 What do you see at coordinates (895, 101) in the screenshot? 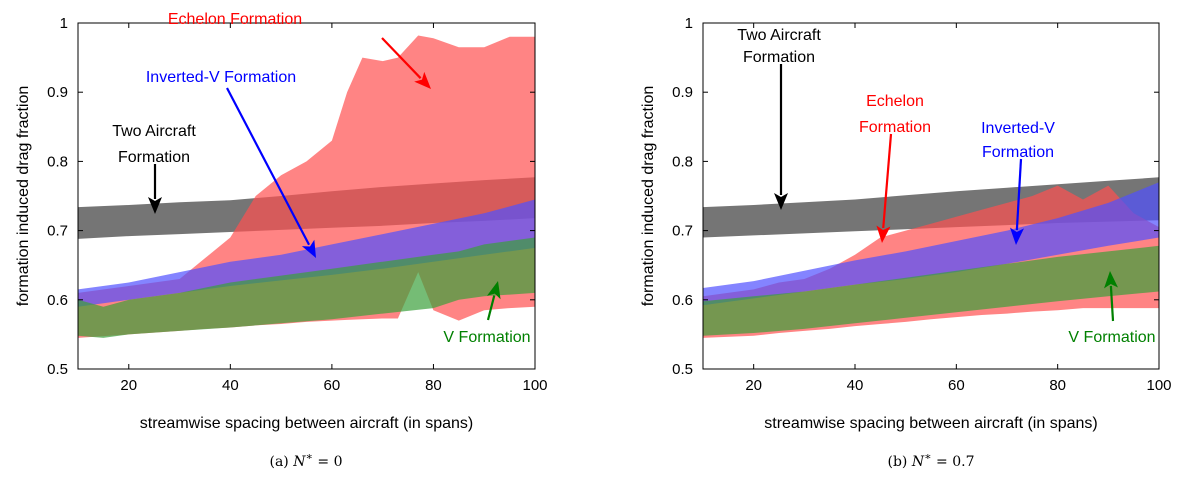
I see `annotation-label: Echelon` at bounding box center [895, 101].